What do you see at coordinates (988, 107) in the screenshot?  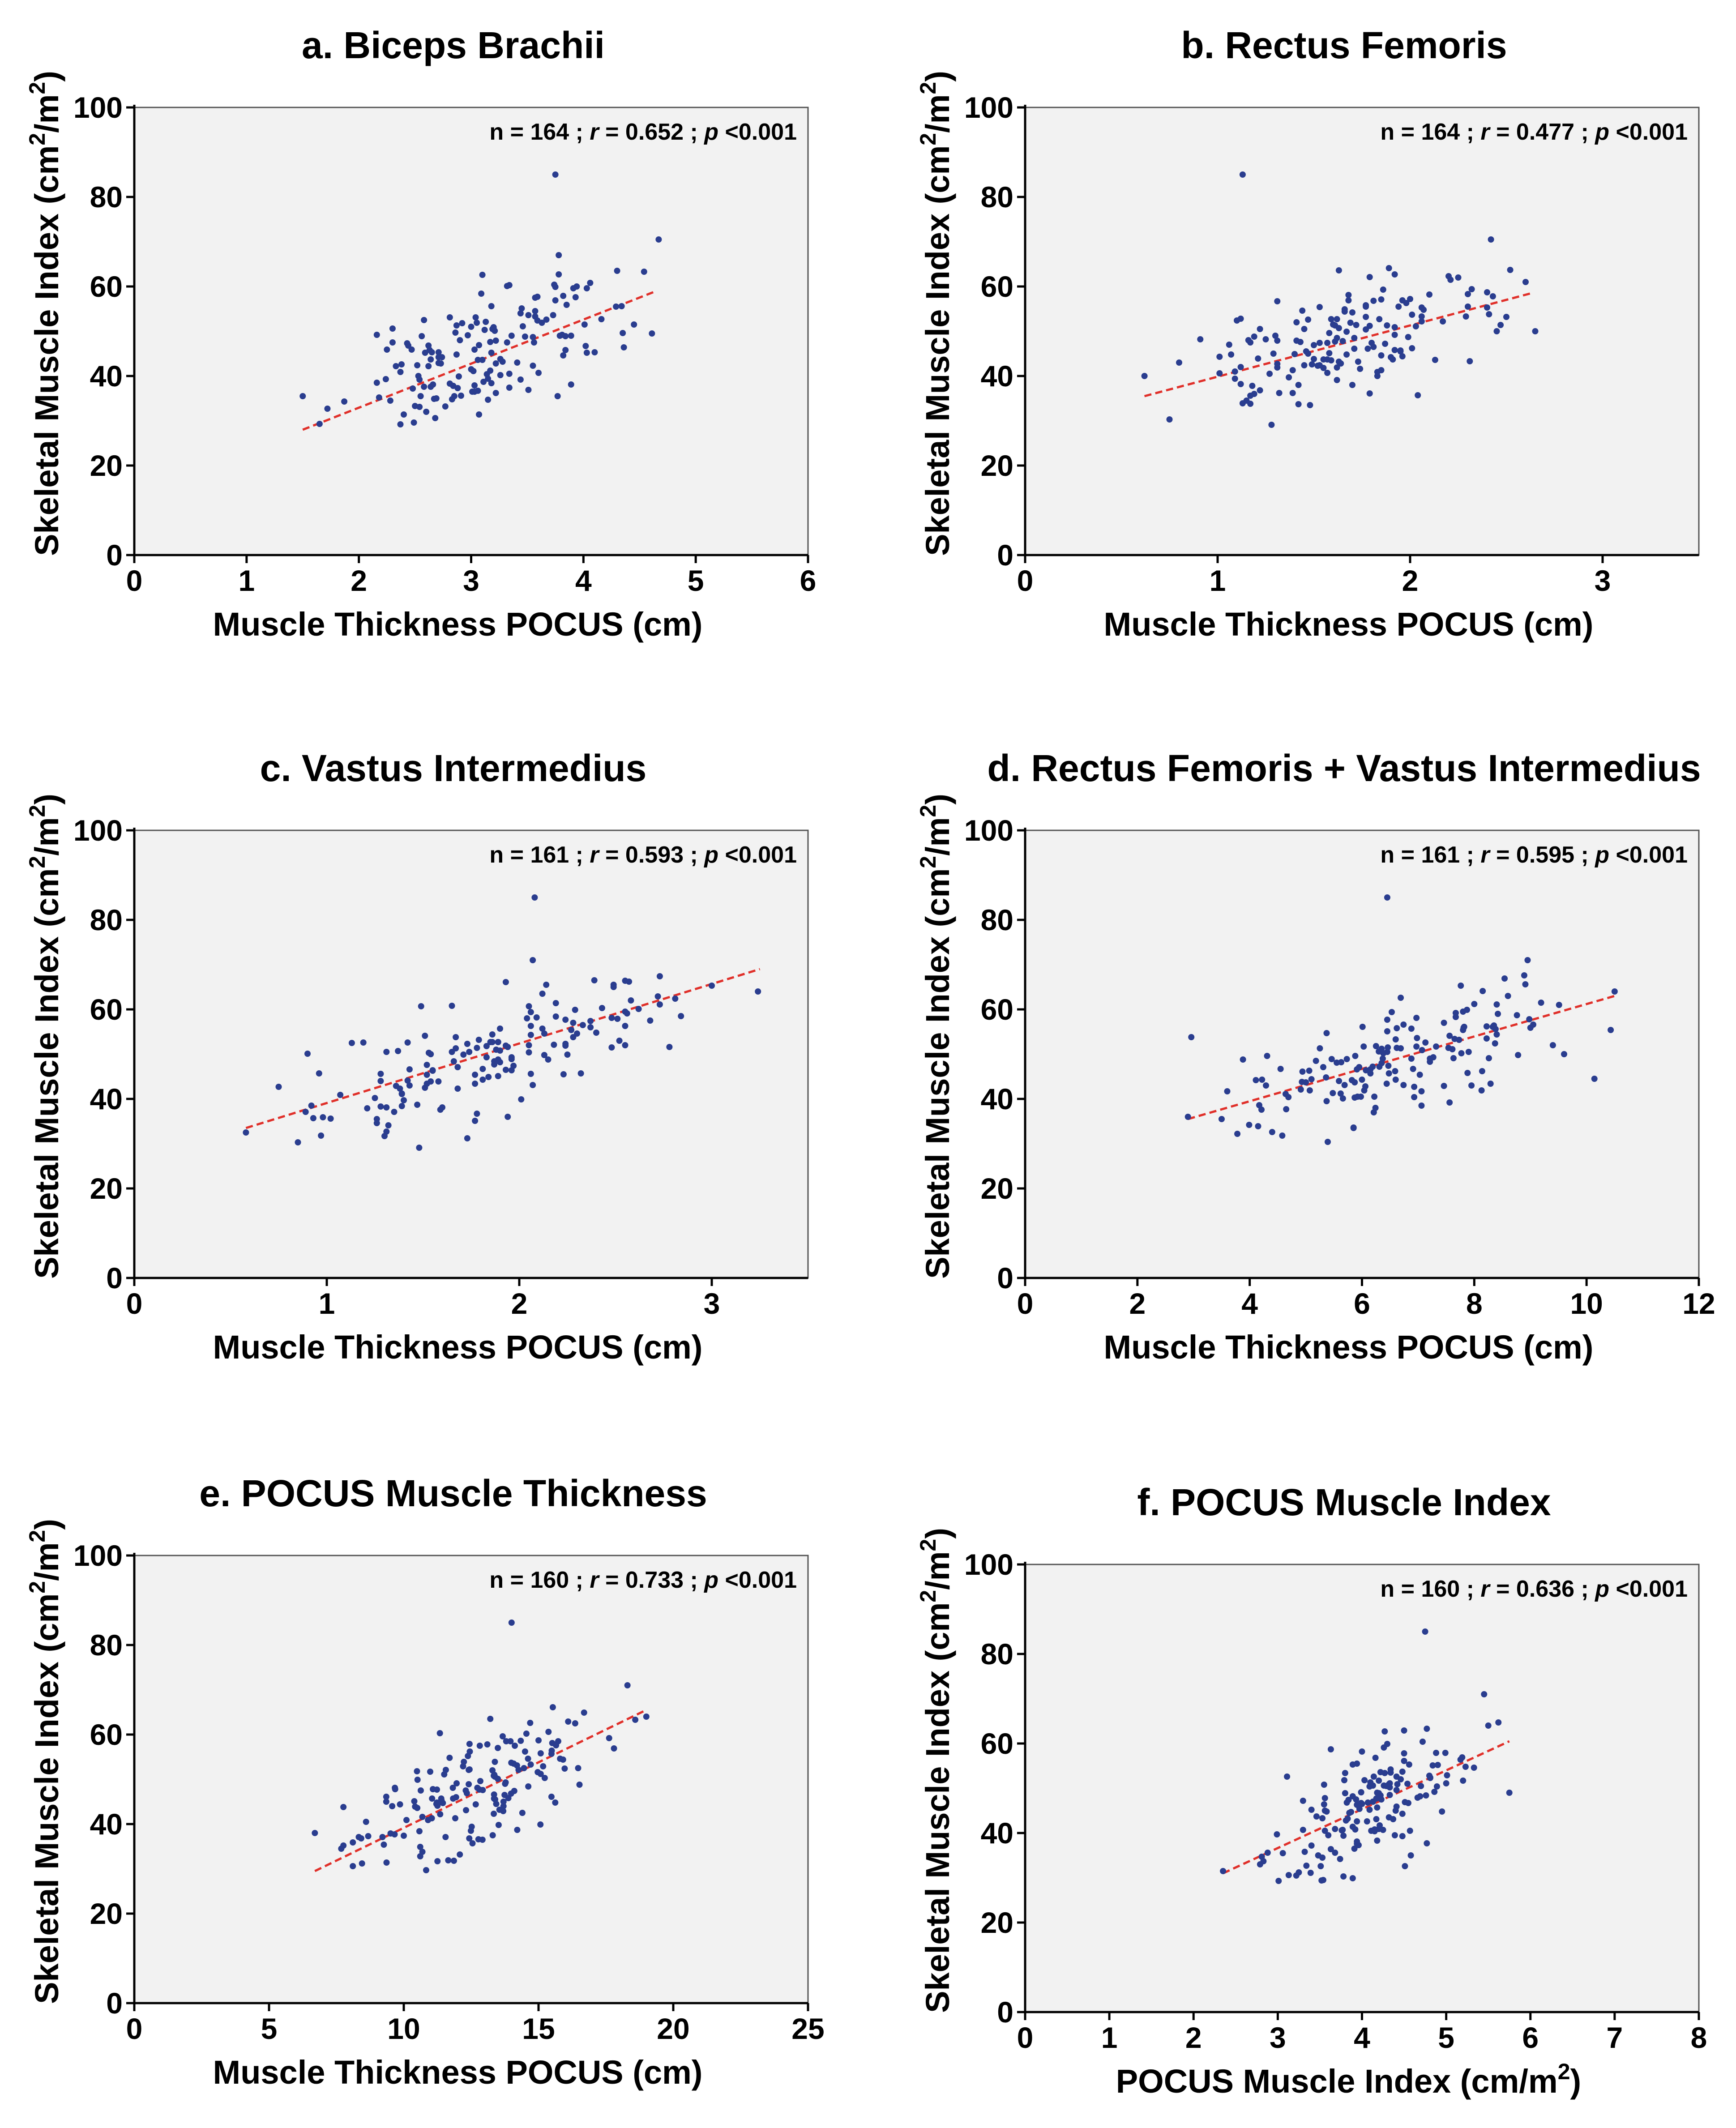 I see `y-tick-label: 100` at bounding box center [988, 107].